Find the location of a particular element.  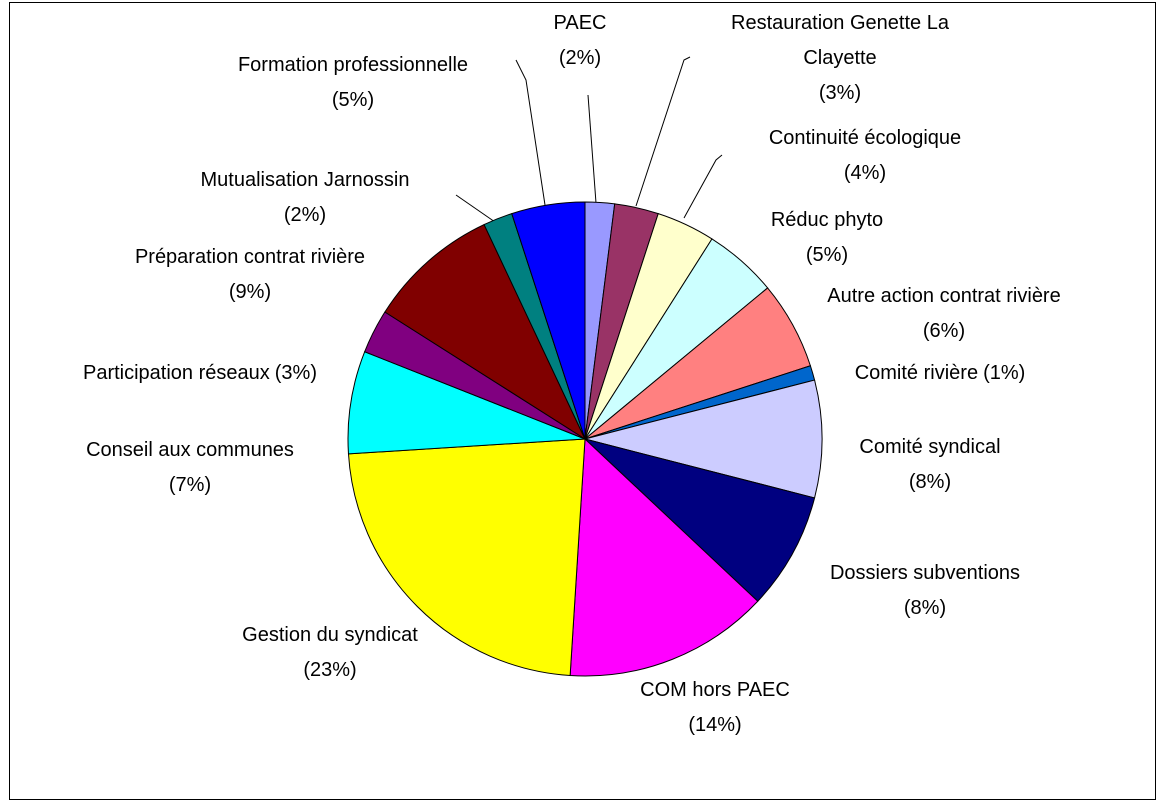

category-label: Continuité écologique is located at coordinates (865, 138).